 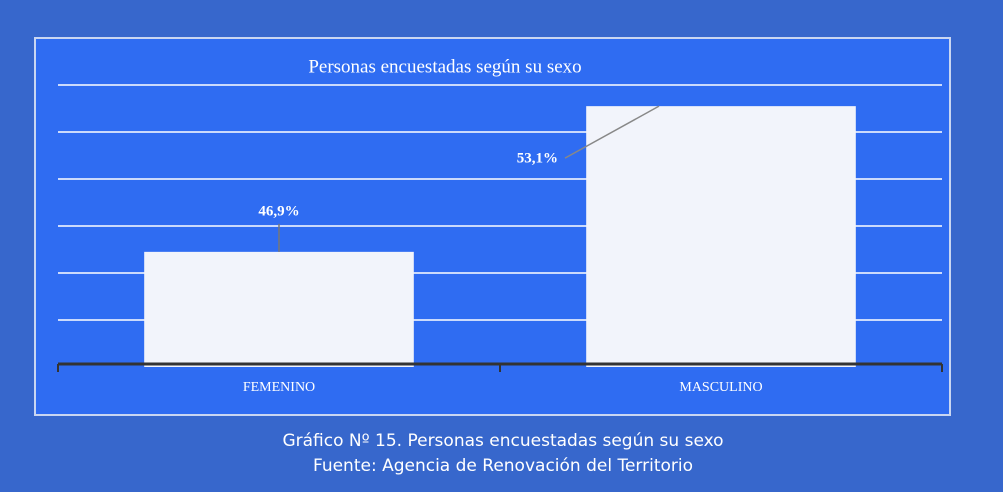 I want to click on data-label: 46,9%, so click(x=278, y=211).